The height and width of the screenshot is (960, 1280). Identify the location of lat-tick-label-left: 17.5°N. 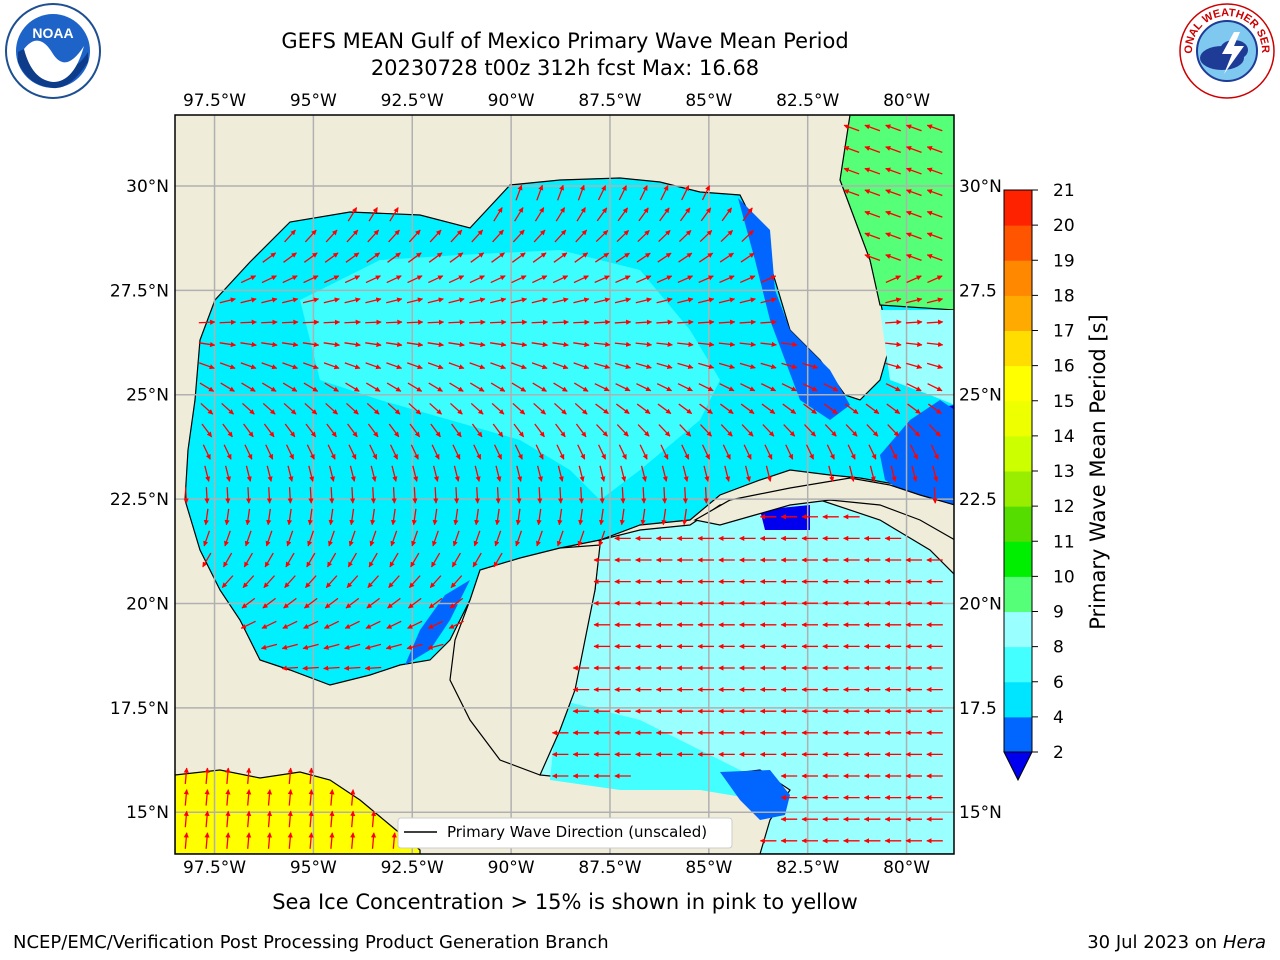
(139, 709).